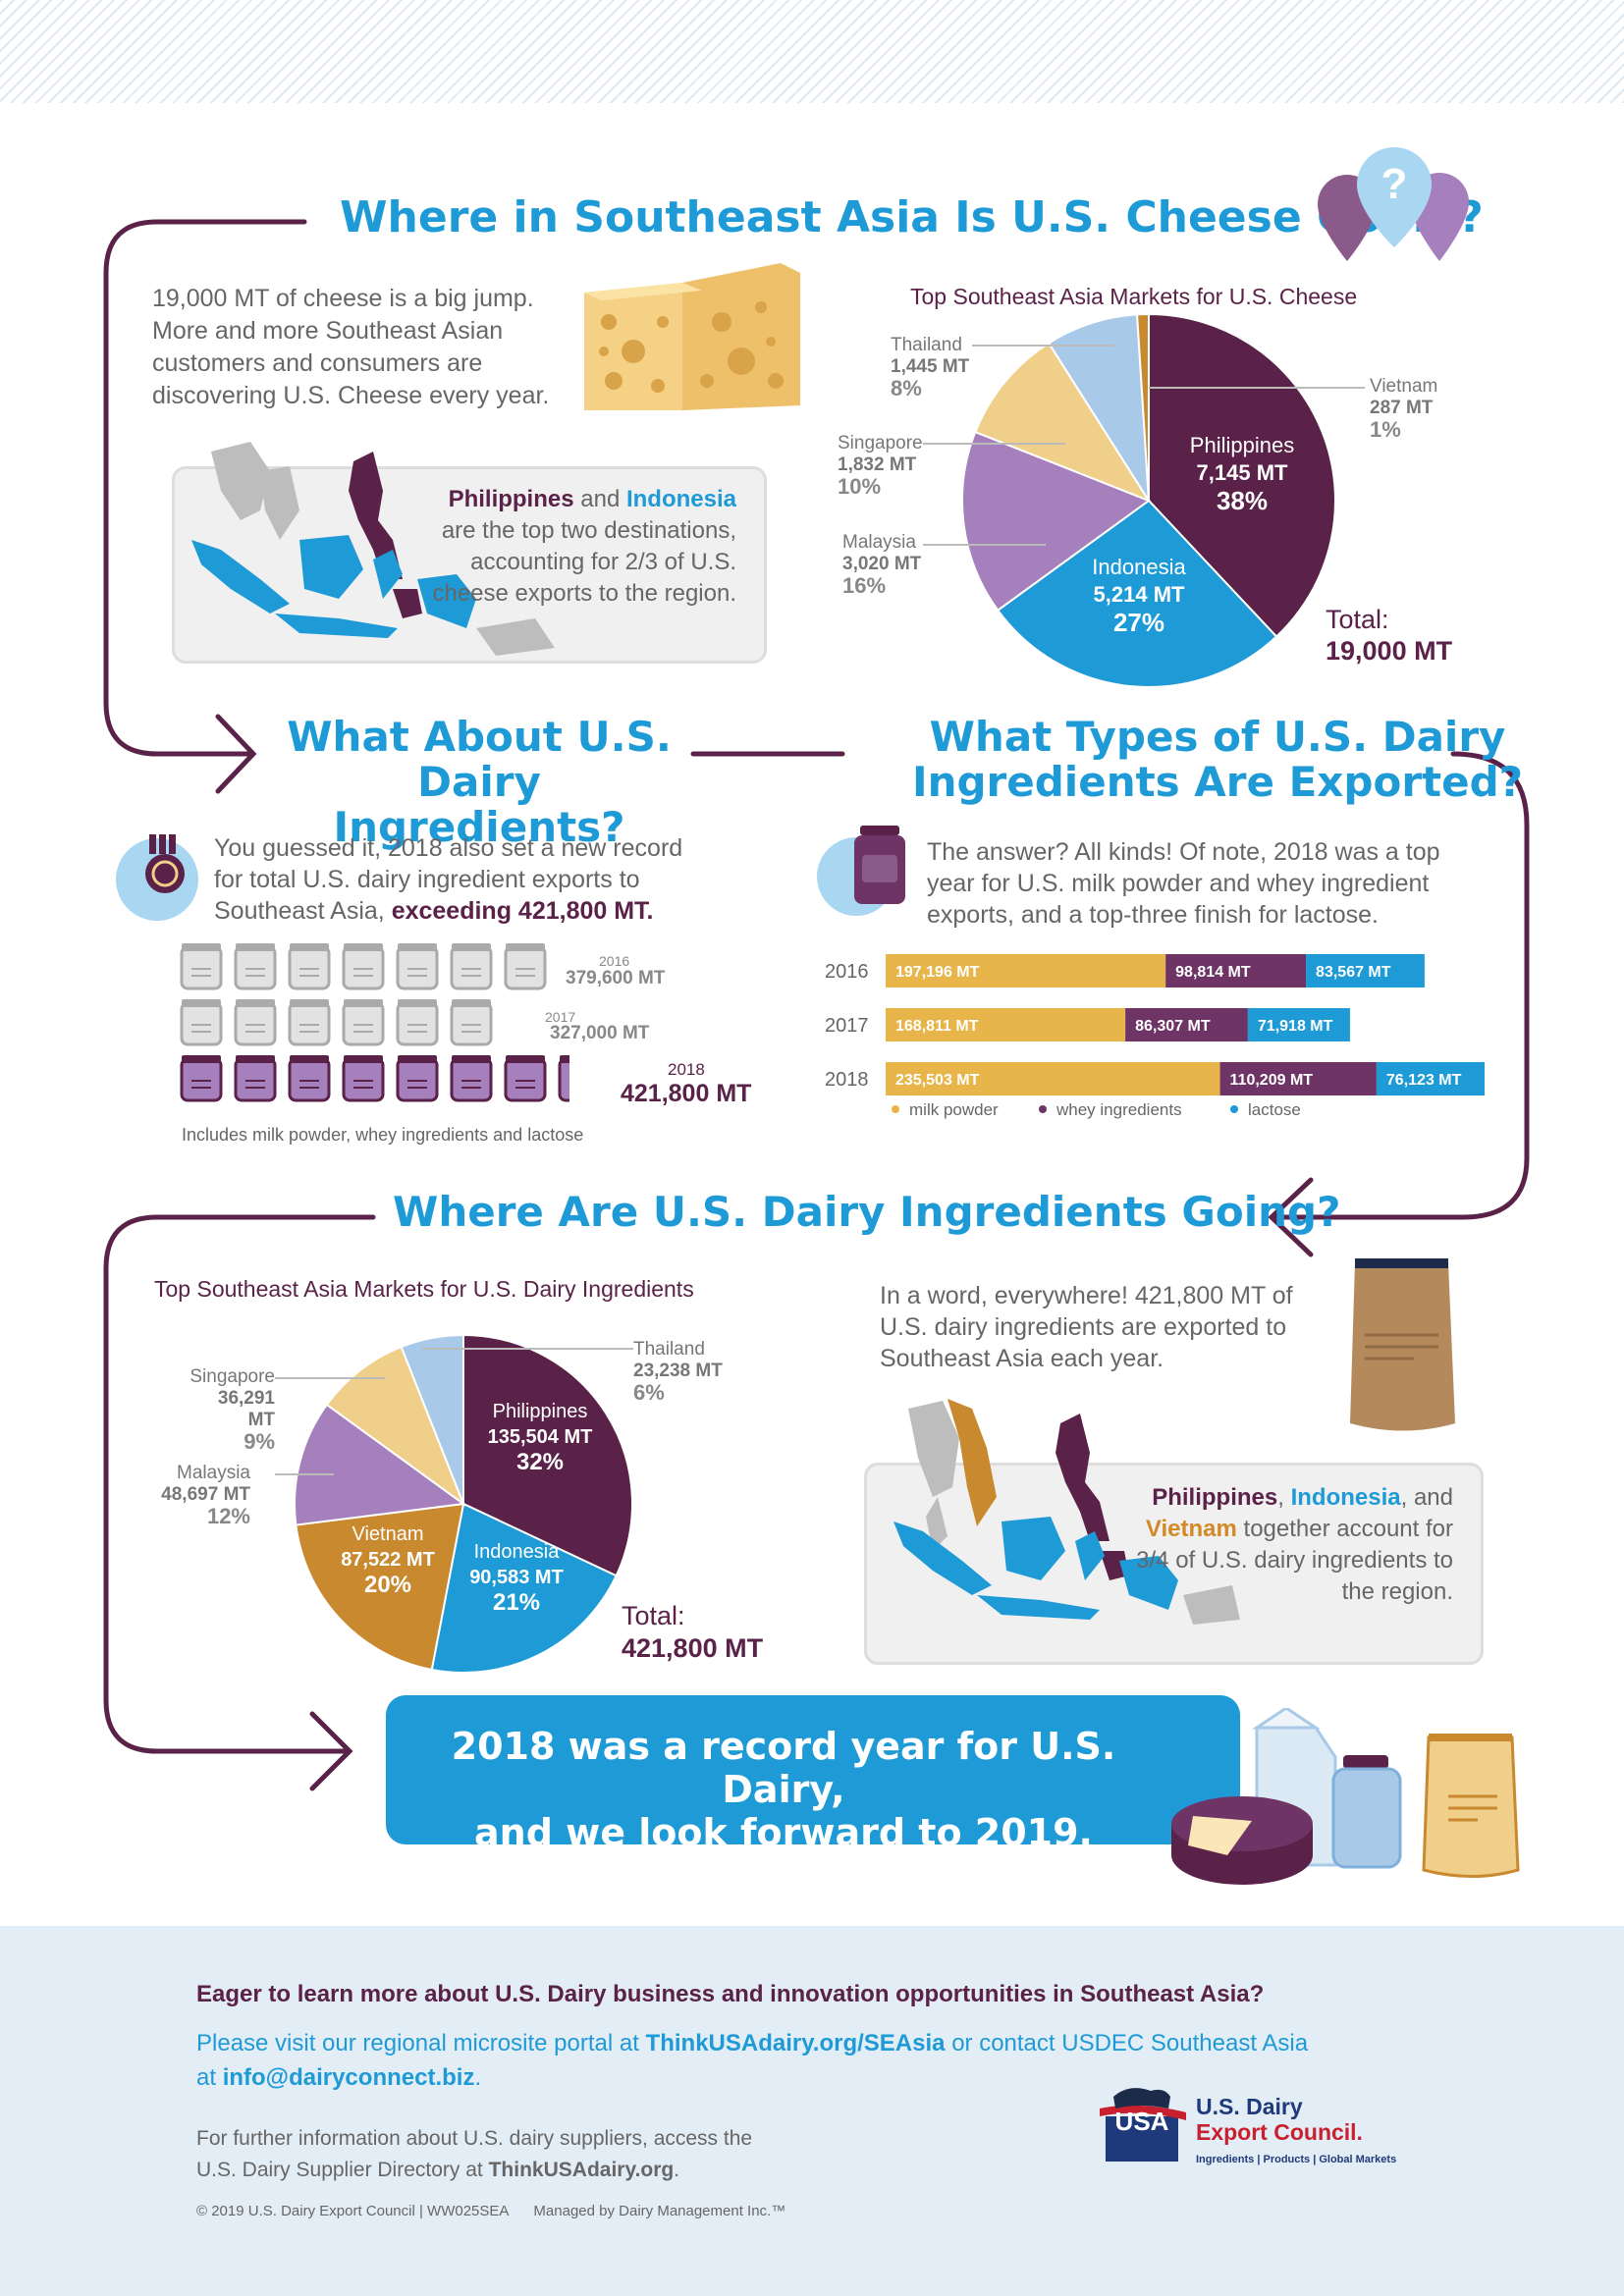  What do you see at coordinates (1353, 973) in the screenshot?
I see `bar-label-2016-2: 83,567 MT` at bounding box center [1353, 973].